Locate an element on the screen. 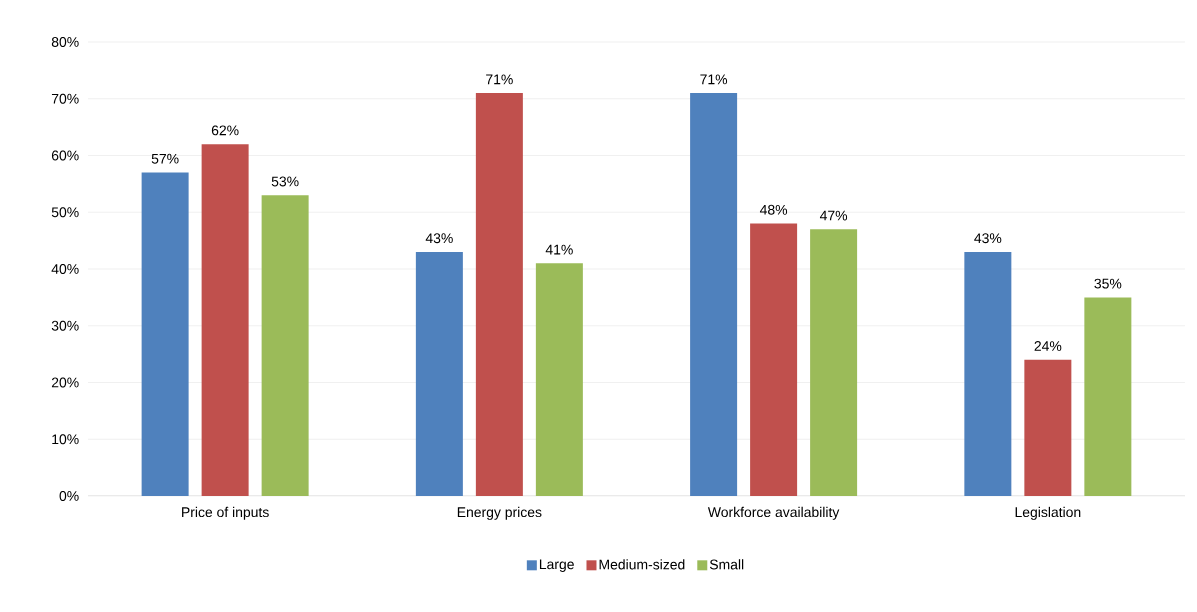  data-label: 35% is located at coordinates (1108, 283).